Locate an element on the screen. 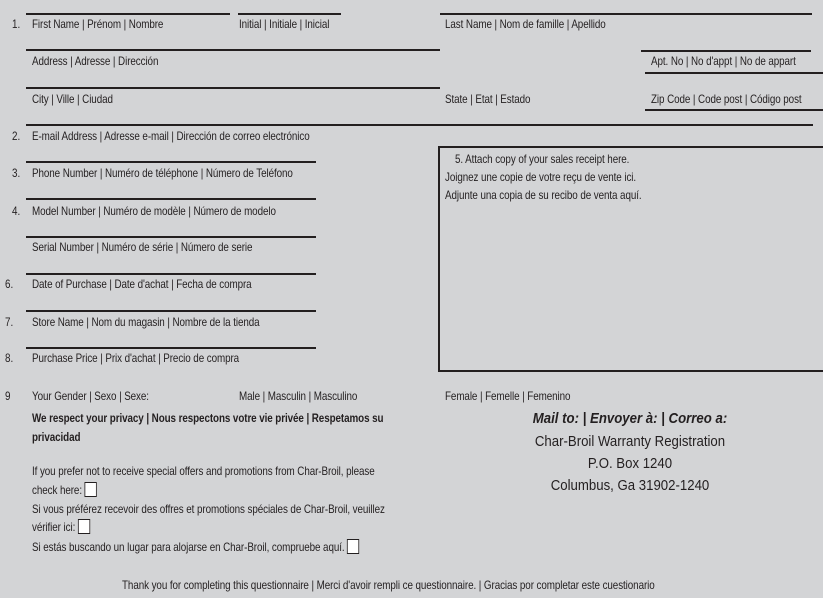 The width and height of the screenshot is (823, 598). optout-checkbox-es is located at coordinates (353, 546).